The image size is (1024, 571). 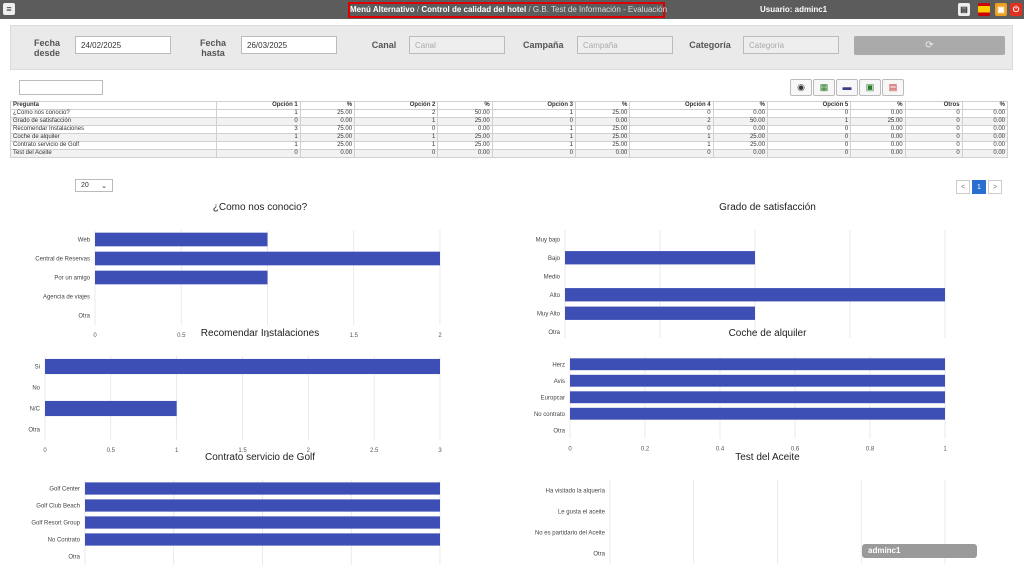 What do you see at coordinates (995, 187) in the screenshot?
I see `next-page-button: >` at bounding box center [995, 187].